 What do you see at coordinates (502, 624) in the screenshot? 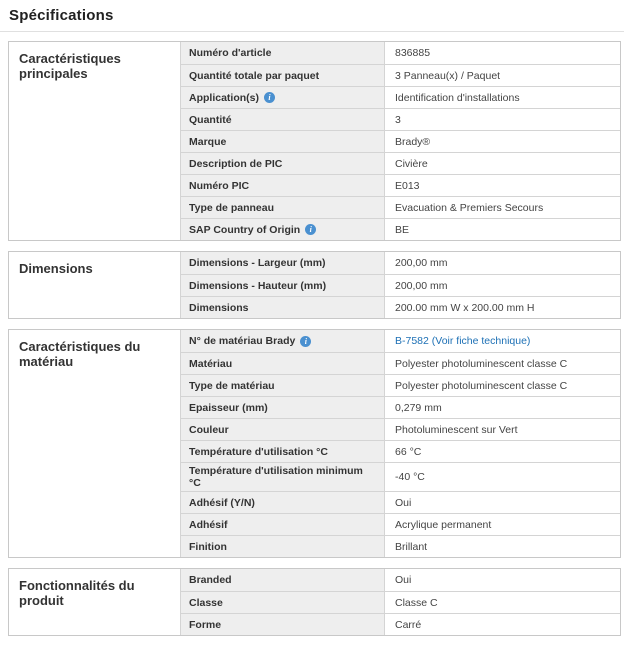
I see `row-value-cell: Carré` at bounding box center [502, 624].